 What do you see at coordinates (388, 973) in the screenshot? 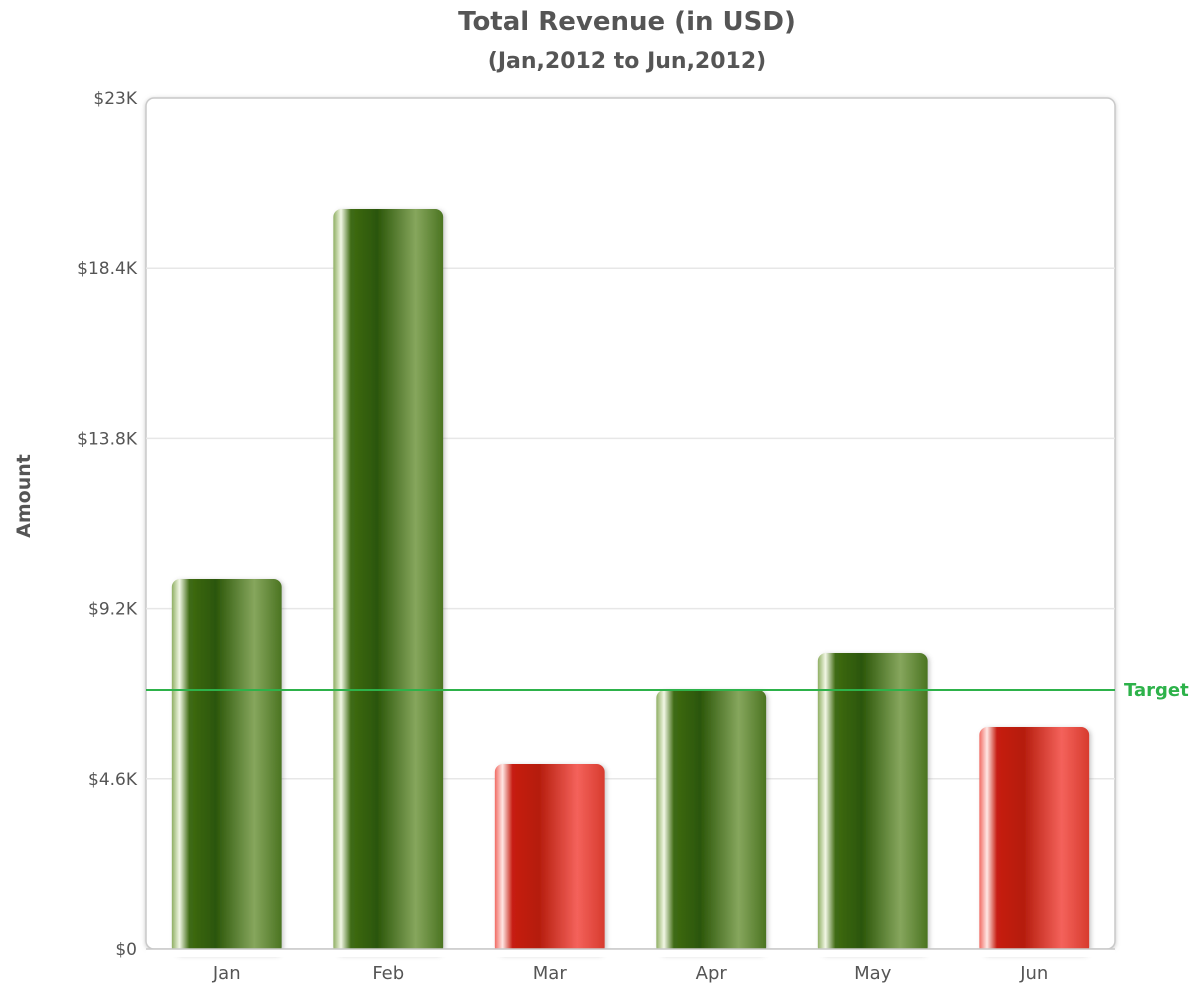
I see `x-tick-label: Feb` at bounding box center [388, 973].